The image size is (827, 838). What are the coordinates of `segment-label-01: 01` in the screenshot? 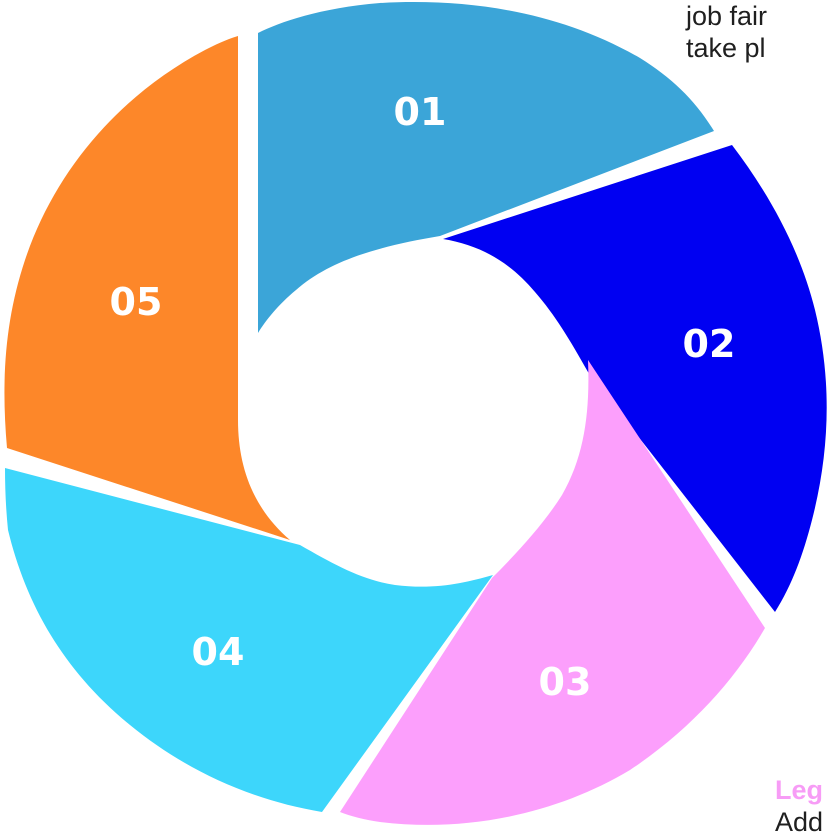 It's located at (420, 112).